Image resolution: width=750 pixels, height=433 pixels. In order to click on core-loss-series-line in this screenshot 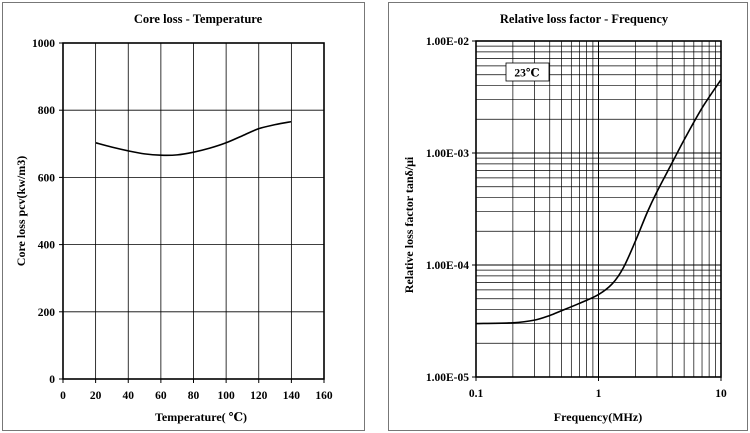, I will do `click(193, 138)`.